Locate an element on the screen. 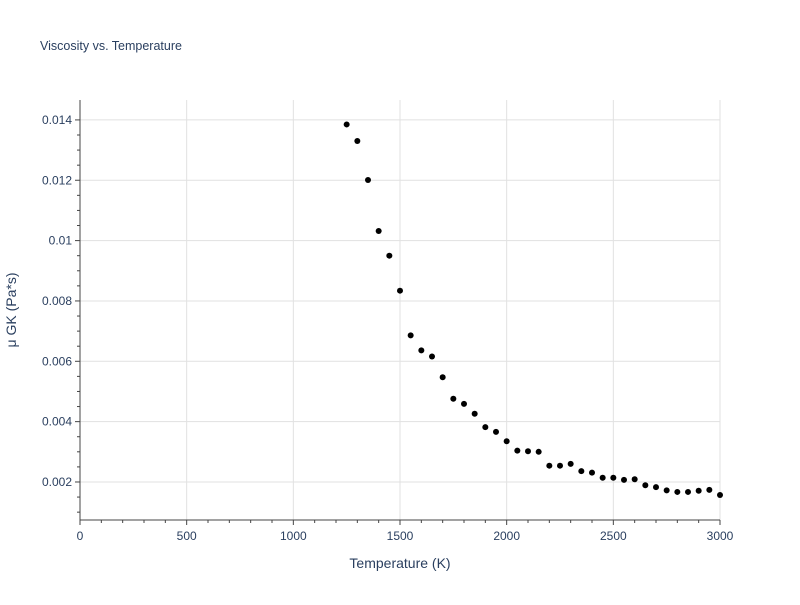 The height and width of the screenshot is (605, 800). x-tick-label: 2500 is located at coordinates (613, 536).